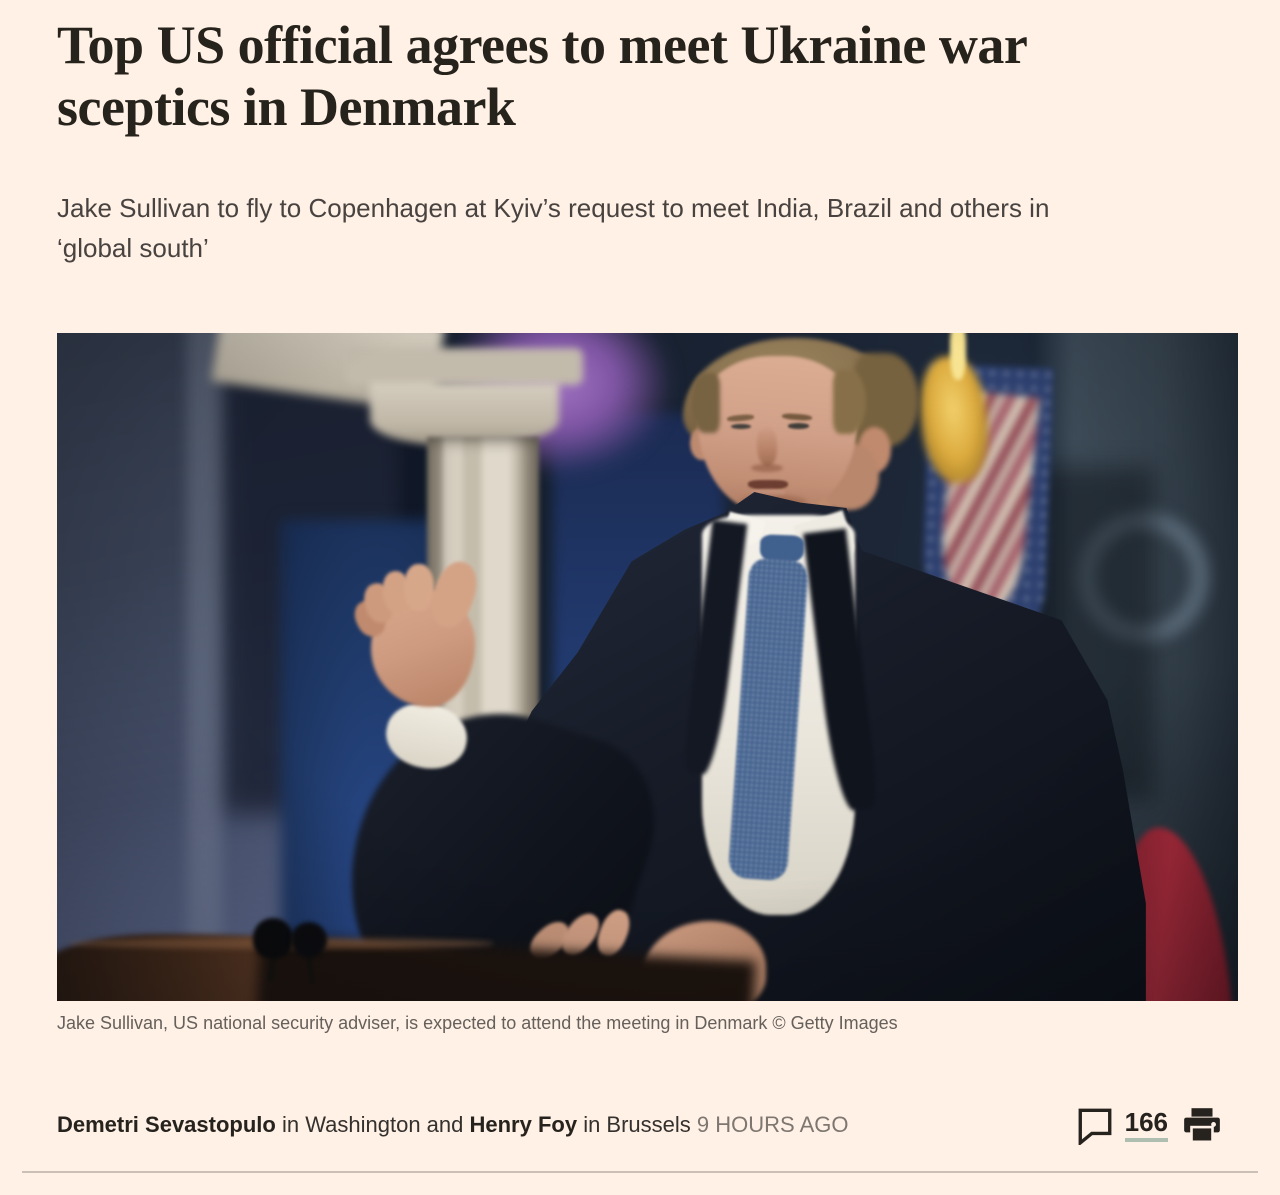 Image resolution: width=1280 pixels, height=1195 pixels. Describe the element at coordinates (204, 667) in the screenshot. I see `photo-wall-highlight` at that location.